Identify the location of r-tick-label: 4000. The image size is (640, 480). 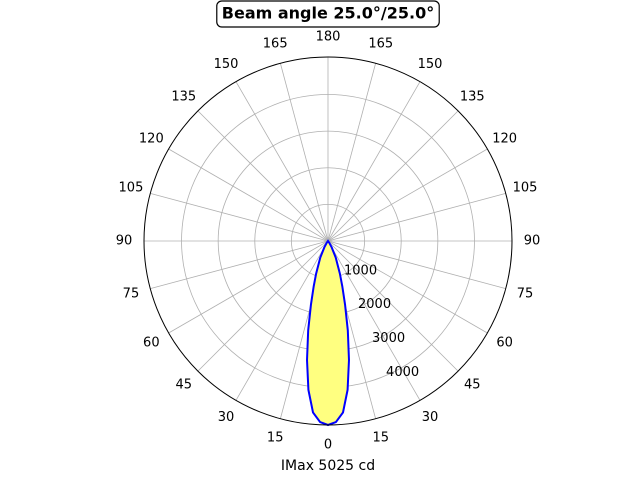
(402, 372).